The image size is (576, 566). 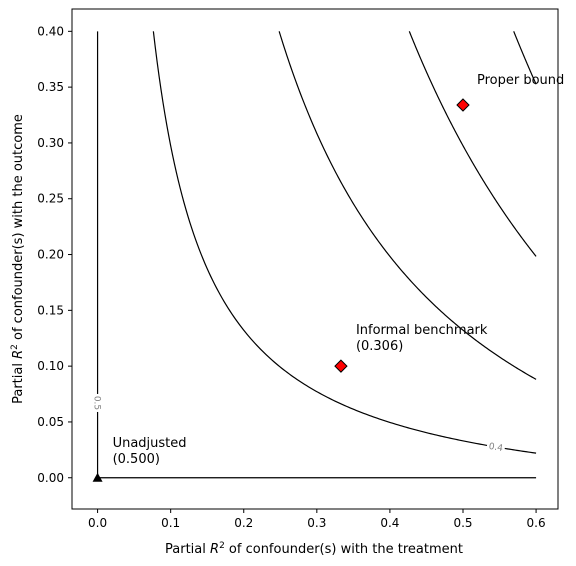 What do you see at coordinates (50, 422) in the screenshot?
I see `y-tick-label: 0.05` at bounding box center [50, 422].